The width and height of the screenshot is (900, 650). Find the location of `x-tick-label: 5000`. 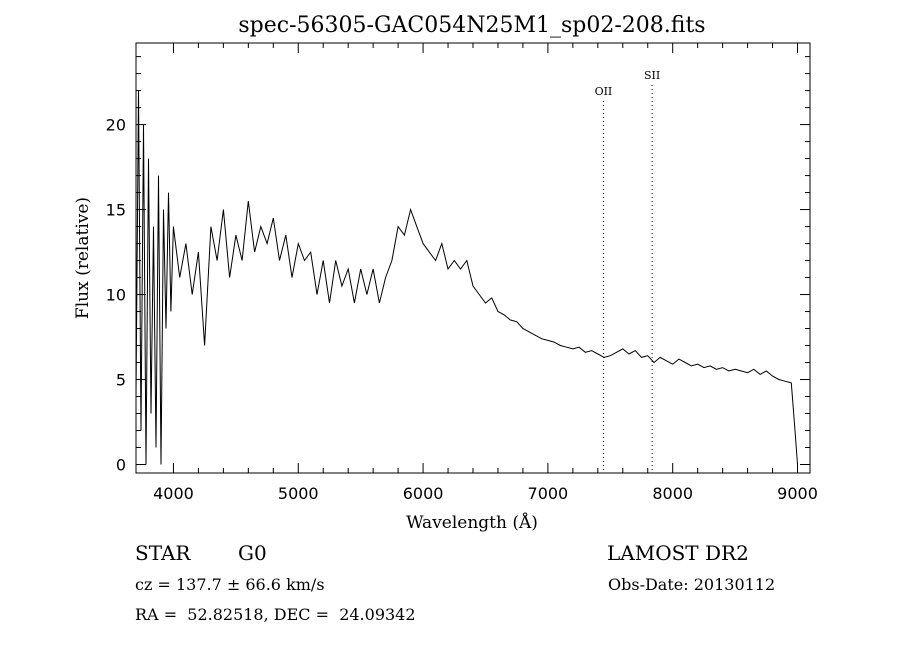

x-tick-label: 5000 is located at coordinates (298, 493).